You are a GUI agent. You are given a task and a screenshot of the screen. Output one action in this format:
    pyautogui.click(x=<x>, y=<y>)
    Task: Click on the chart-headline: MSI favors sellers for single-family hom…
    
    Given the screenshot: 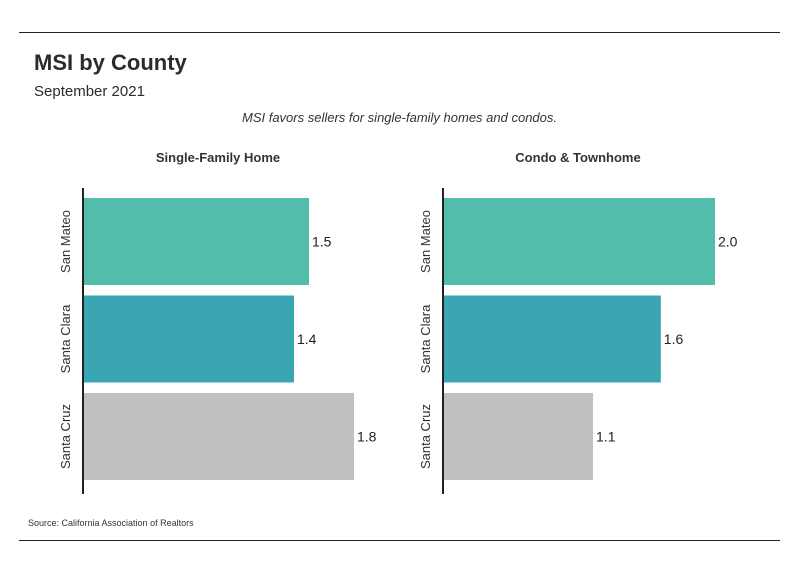 What is the action you would take?
    pyautogui.click(x=399, y=117)
    